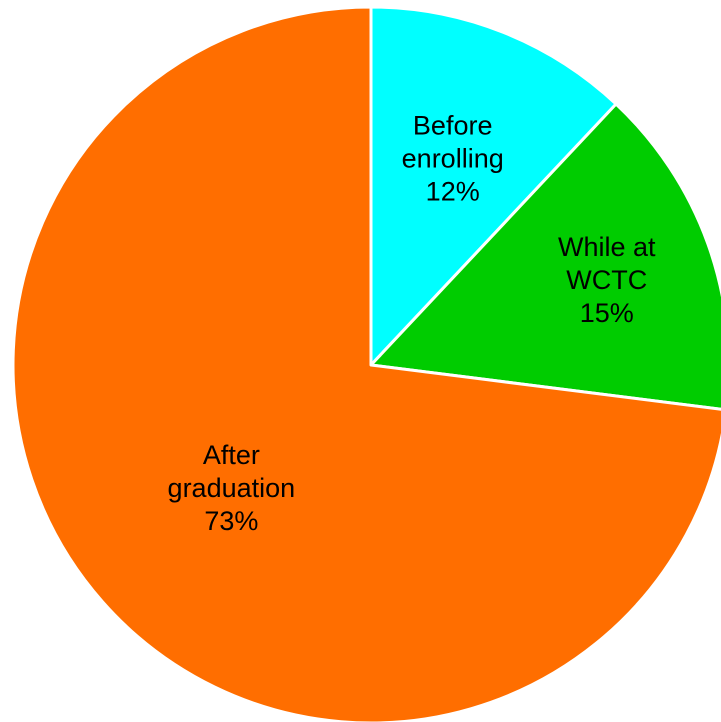 This screenshot has width=721, height=722. I want to click on slice-name-line: graduation, so click(232, 488).